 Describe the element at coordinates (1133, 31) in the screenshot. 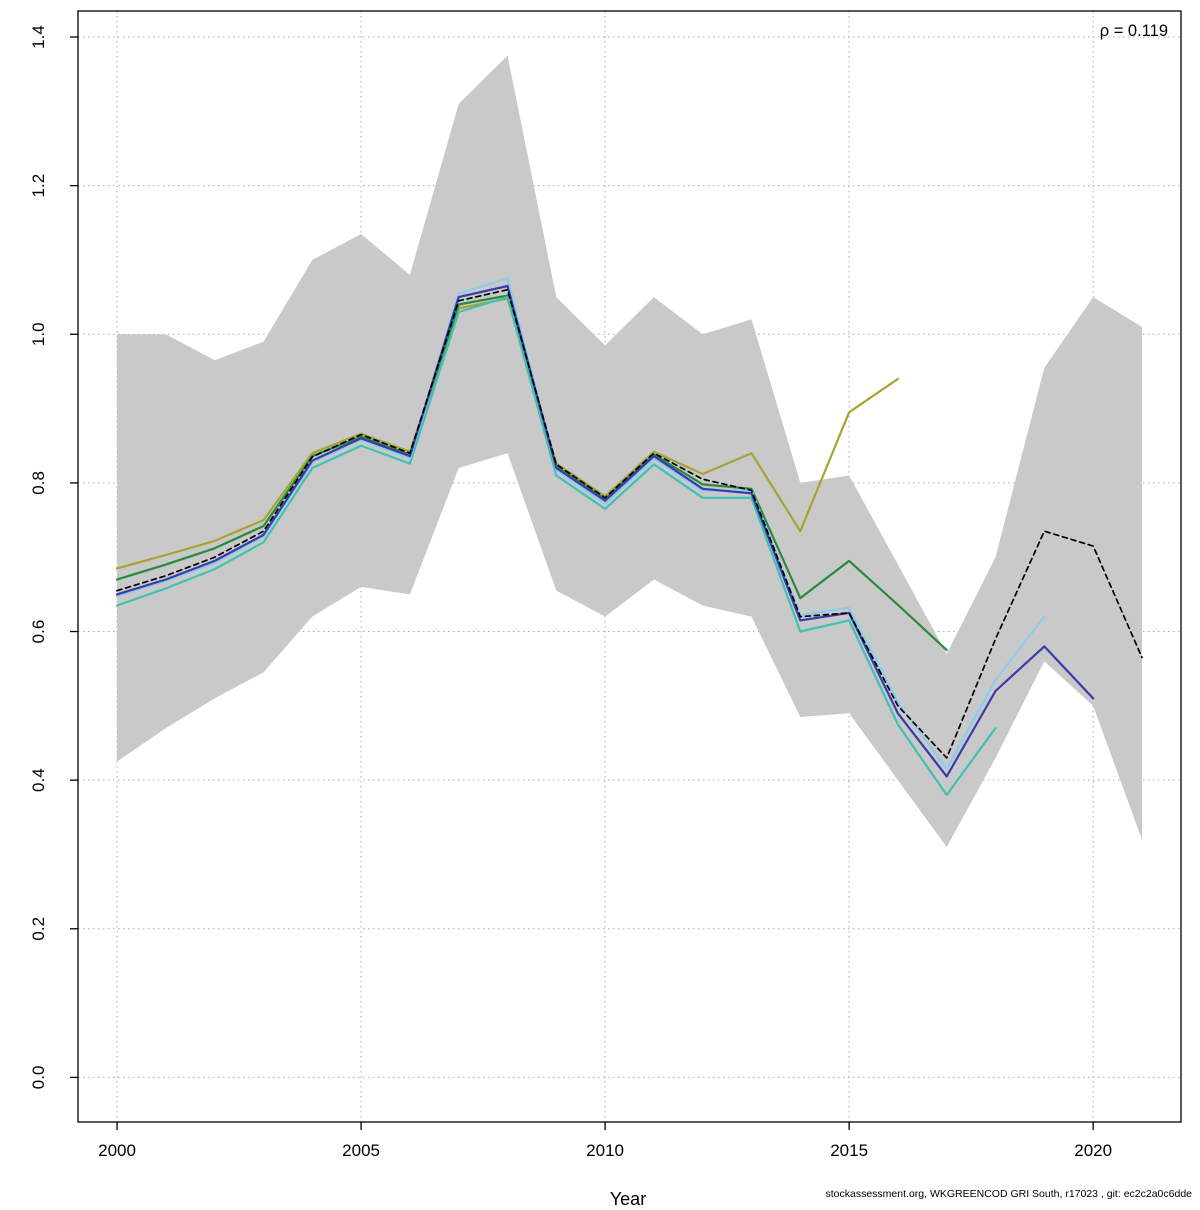

I see `mohns-rho-annotation: ρ = 0.119` at that location.